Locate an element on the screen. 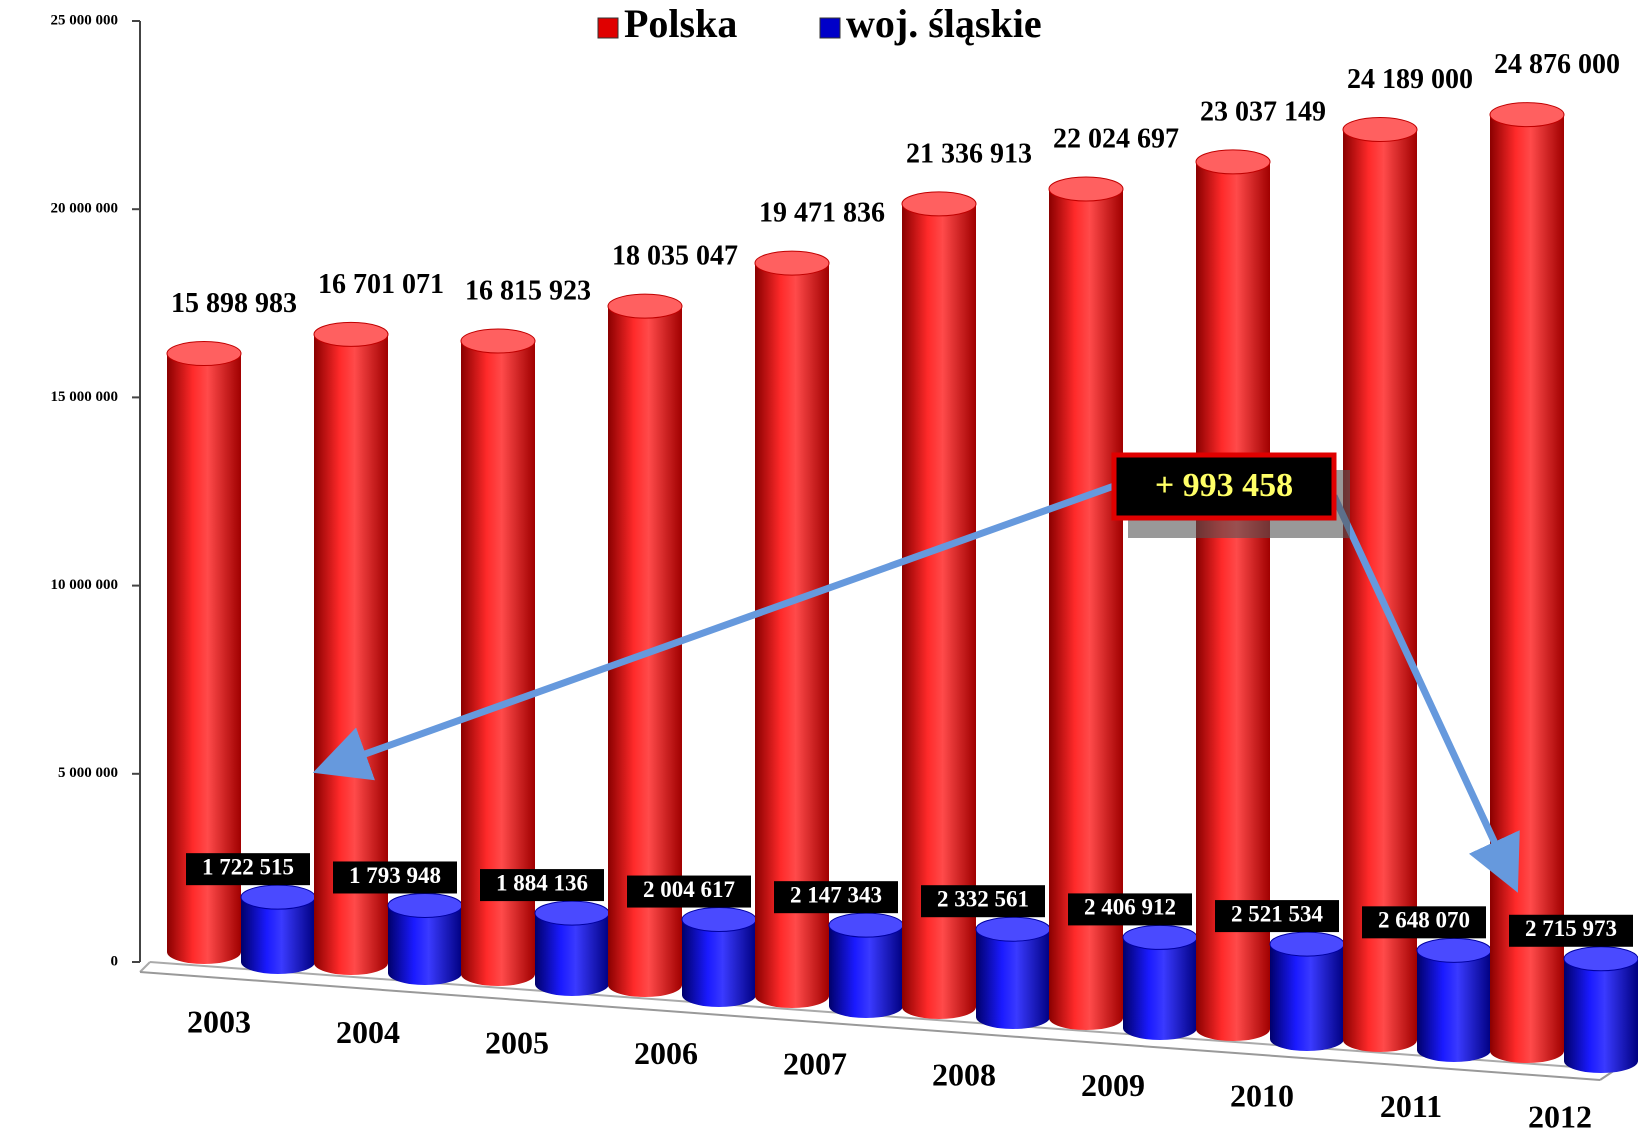 This screenshot has width=1638, height=1140. x-tick-label: 2011 is located at coordinates (1411, 1106).